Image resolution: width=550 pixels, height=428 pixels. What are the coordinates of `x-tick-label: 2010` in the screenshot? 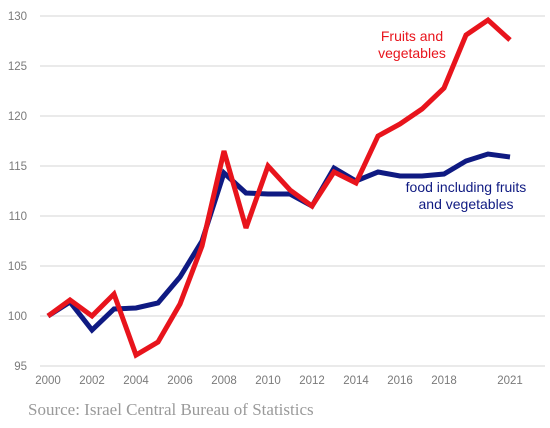 It's located at (268, 381).